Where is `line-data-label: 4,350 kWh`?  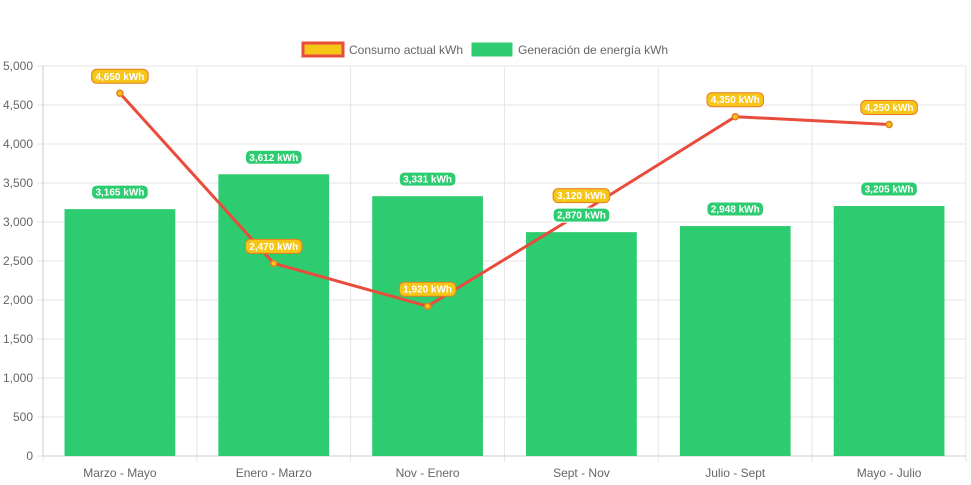
line-data-label: 4,350 kWh is located at coordinates (735, 100).